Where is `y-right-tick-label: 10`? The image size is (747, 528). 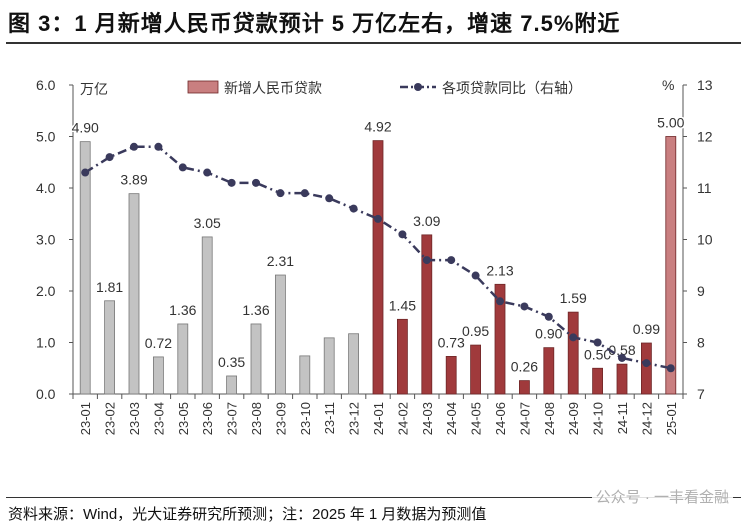
y-right-tick-label: 10 is located at coordinates (705, 240).